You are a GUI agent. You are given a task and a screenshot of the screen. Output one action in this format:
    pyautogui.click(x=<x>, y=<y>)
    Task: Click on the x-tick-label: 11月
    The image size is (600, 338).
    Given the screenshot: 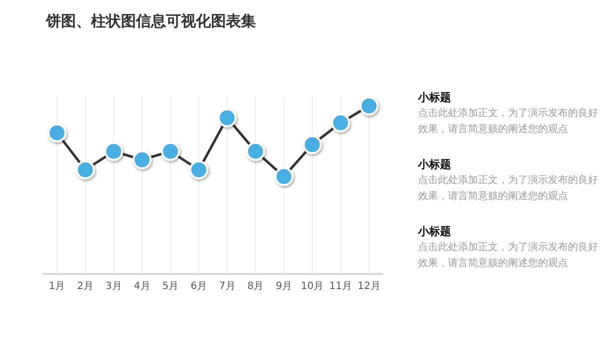 What is the action you would take?
    pyautogui.click(x=340, y=286)
    